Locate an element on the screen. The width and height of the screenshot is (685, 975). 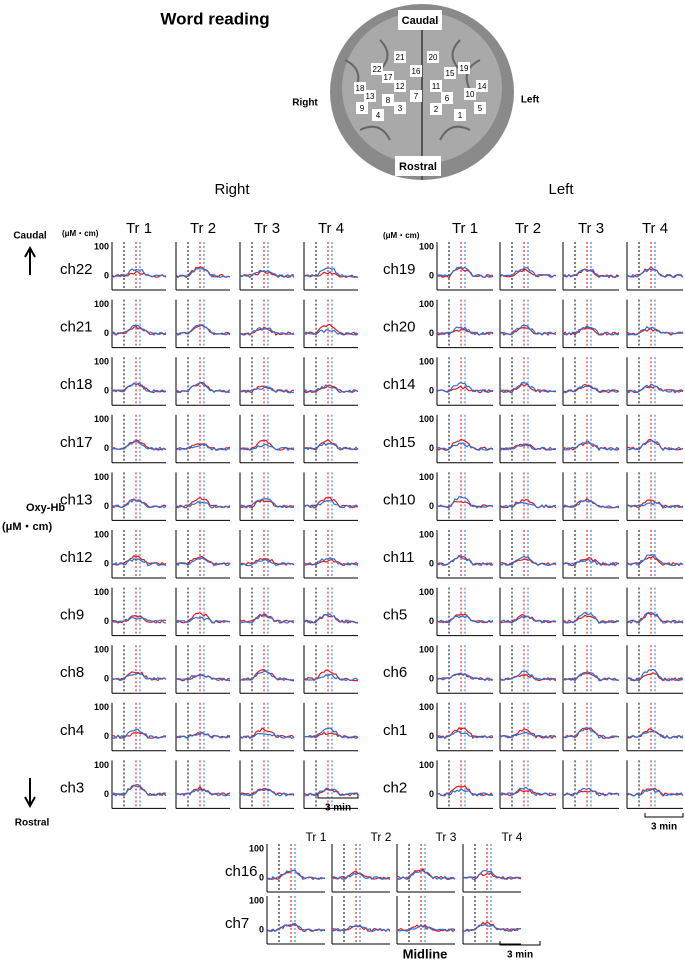
channel-number: 10 is located at coordinates (470, 94).